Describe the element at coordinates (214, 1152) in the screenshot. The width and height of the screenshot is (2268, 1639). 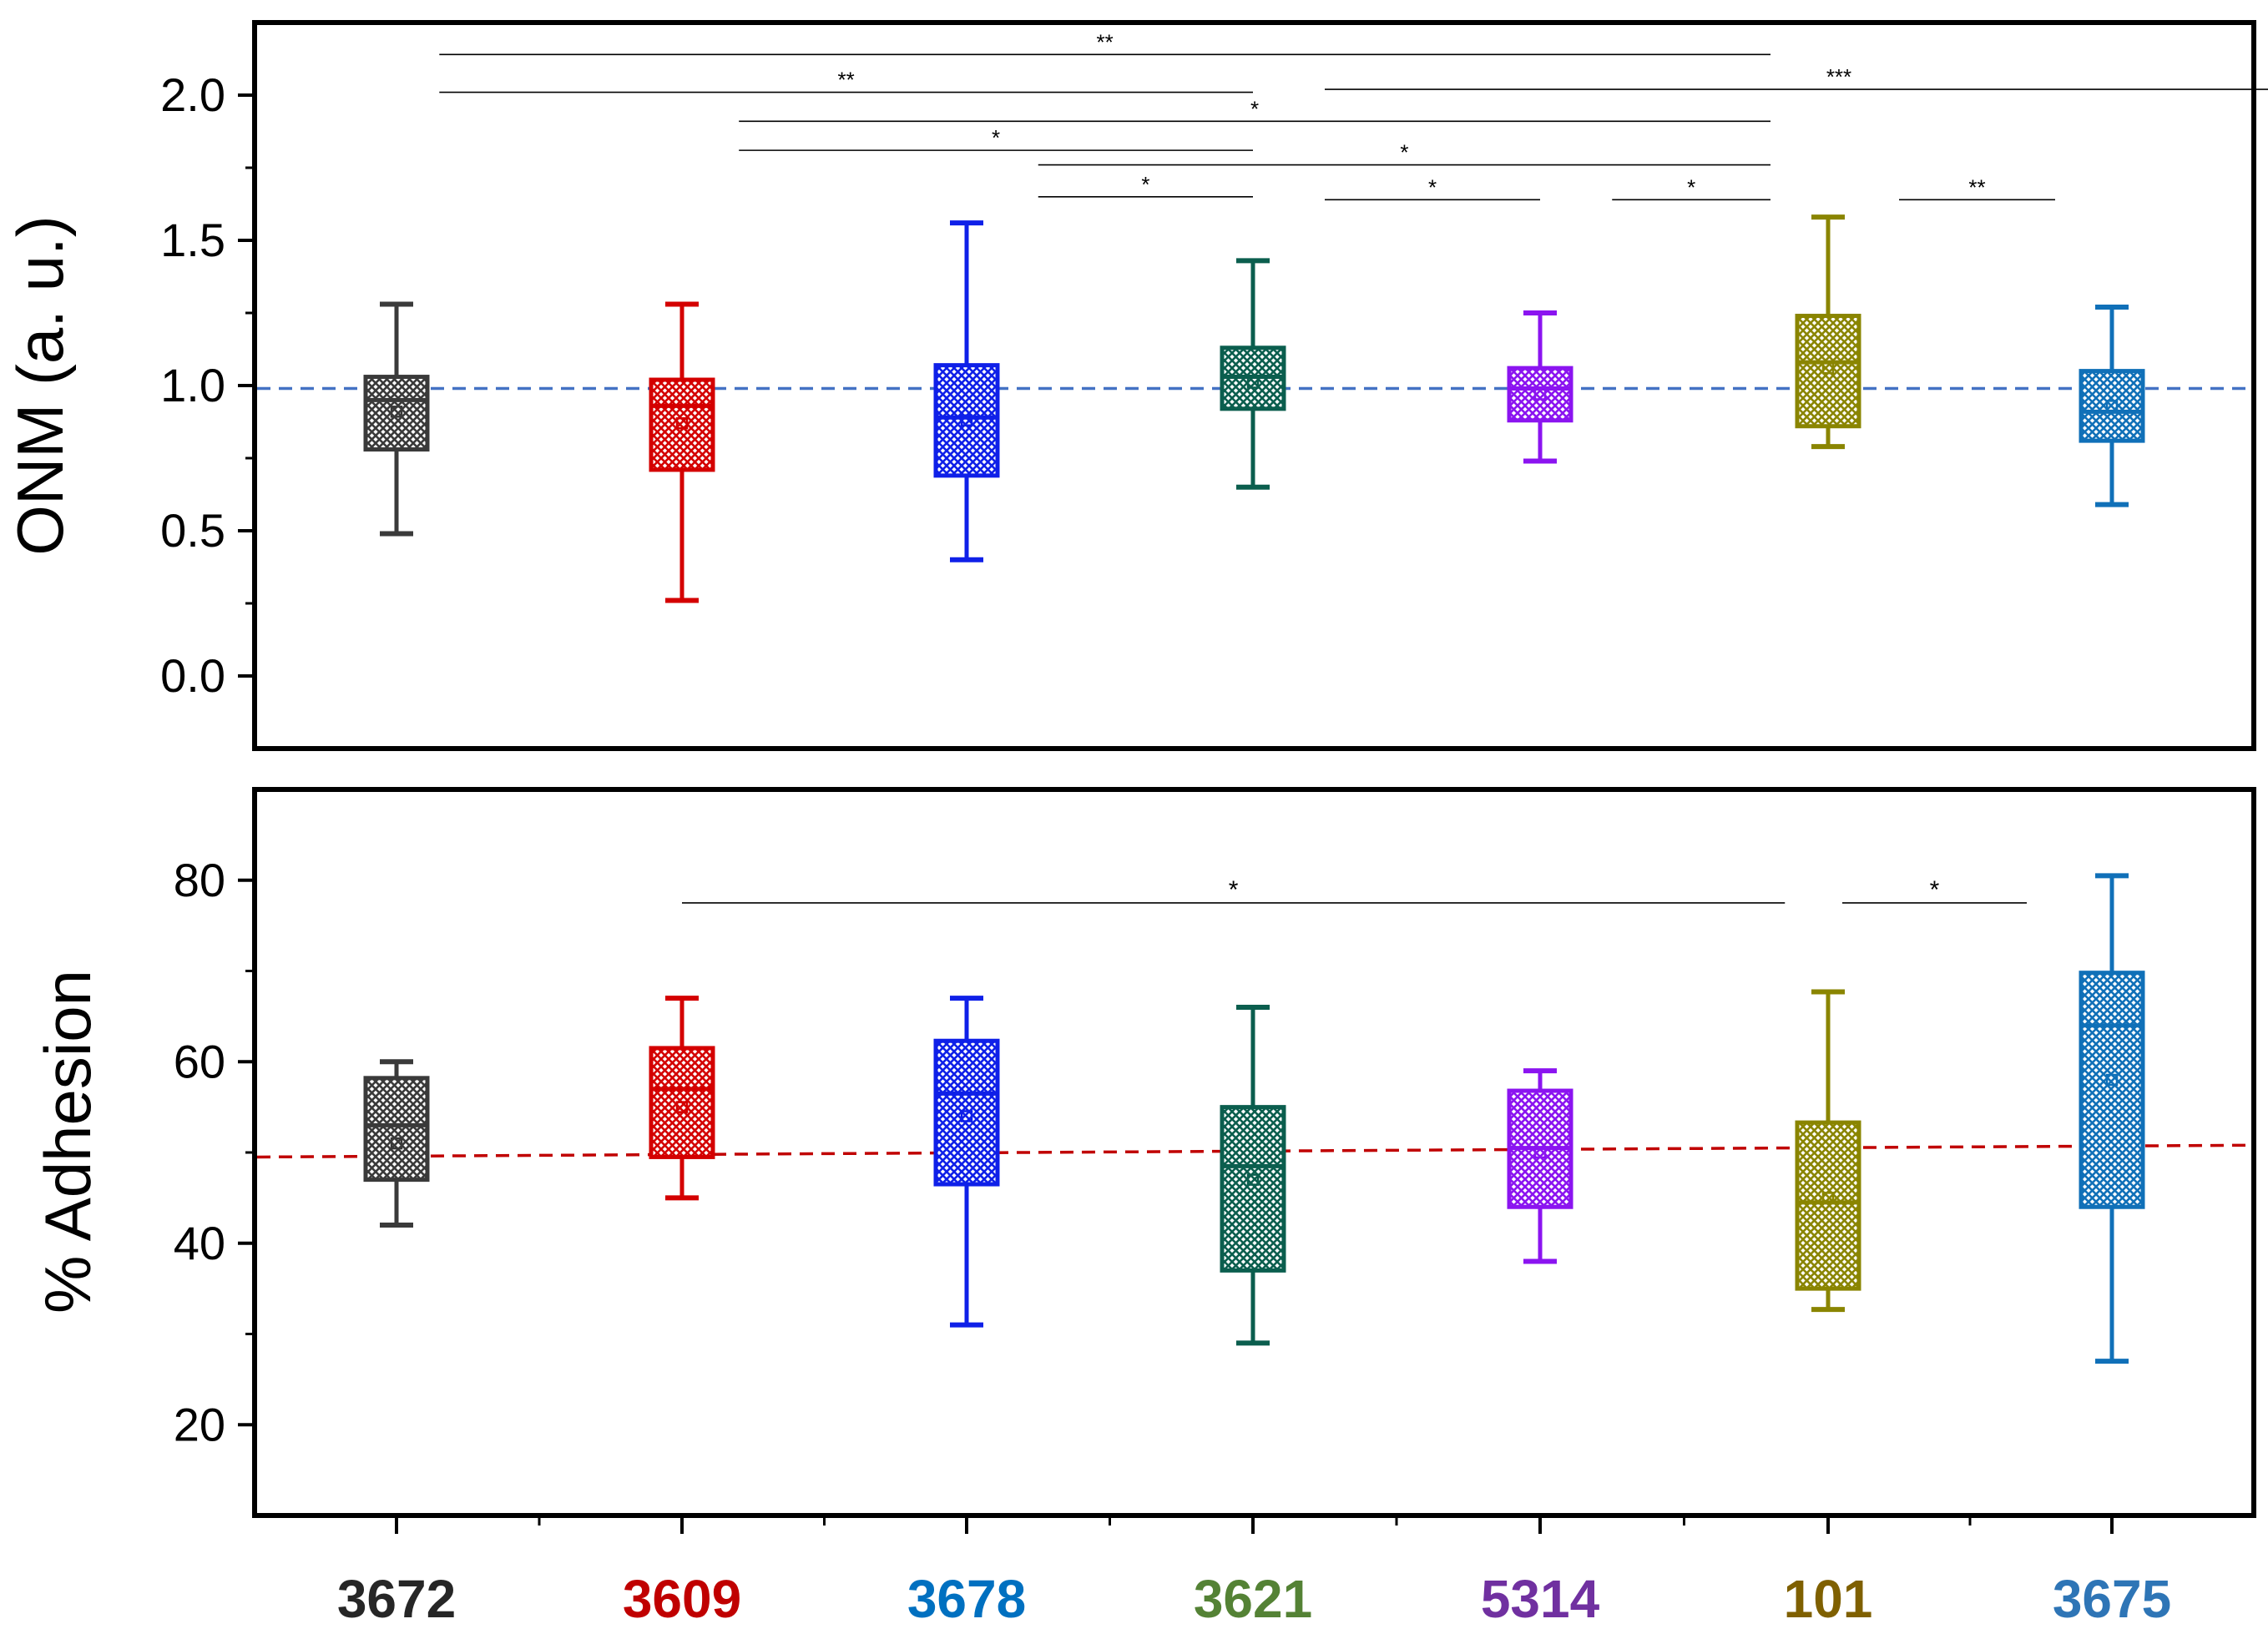
I see `adhesion-y-ticks: 20 40 60 80` at that location.